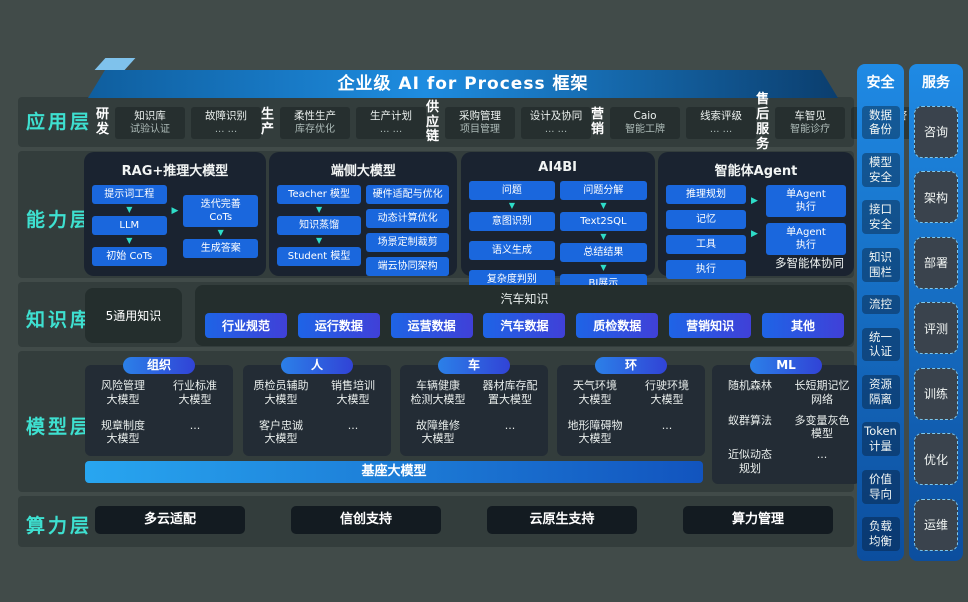 This screenshot has width=968, height=602. What do you see at coordinates (463, 84) in the screenshot?
I see `title-banner: 企业级 AI for Process 框架` at bounding box center [463, 84].